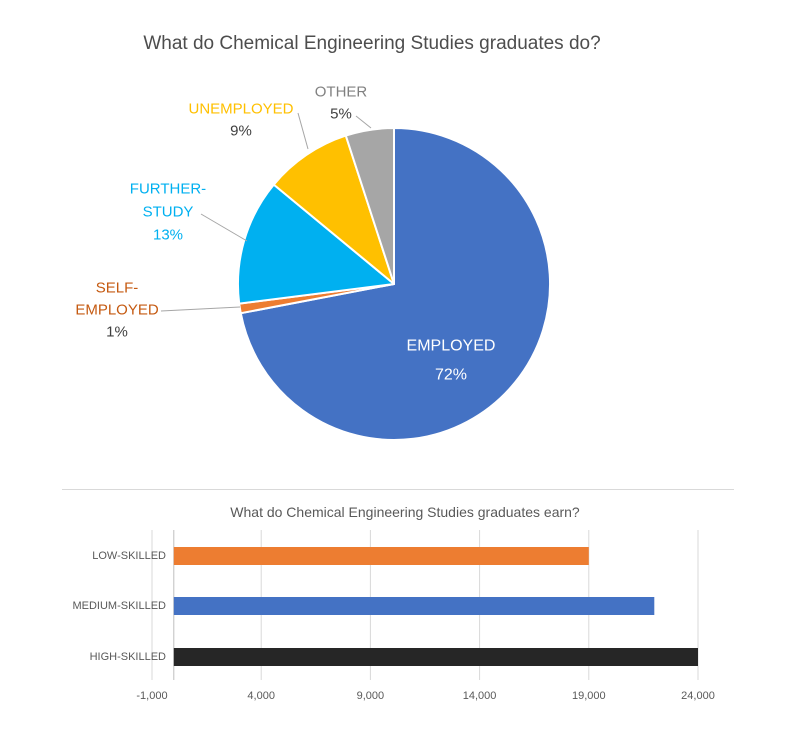 This screenshot has width=810, height=748. What do you see at coordinates (371, 696) in the screenshot?
I see `x-axis-tick-label: 9,000` at bounding box center [371, 696].